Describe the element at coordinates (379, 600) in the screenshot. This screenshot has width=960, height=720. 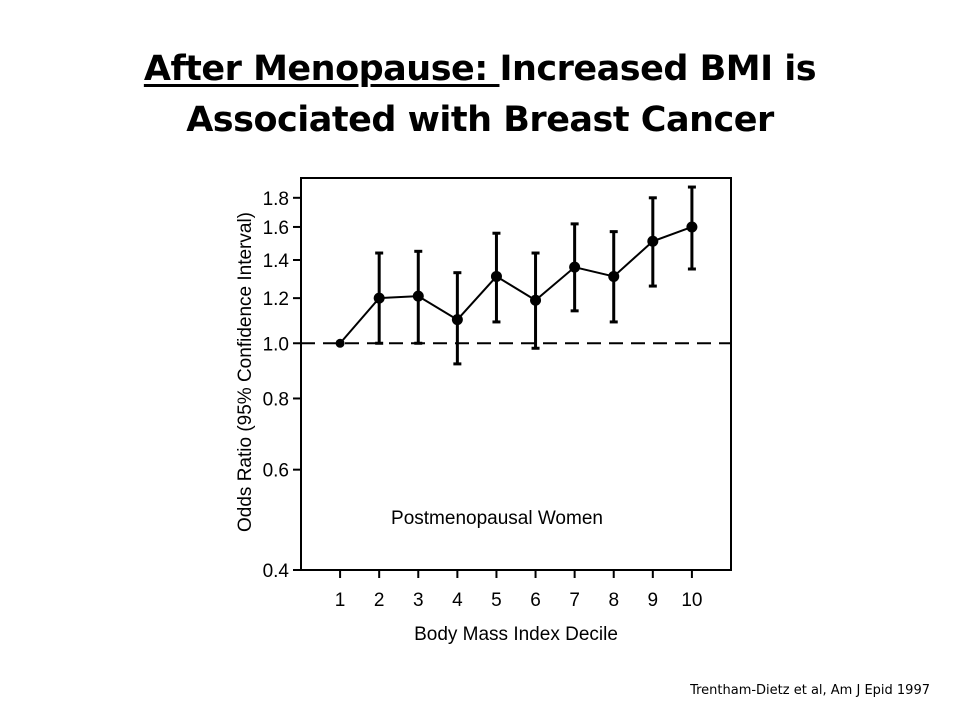
I see `x-tick-label: 2` at that location.